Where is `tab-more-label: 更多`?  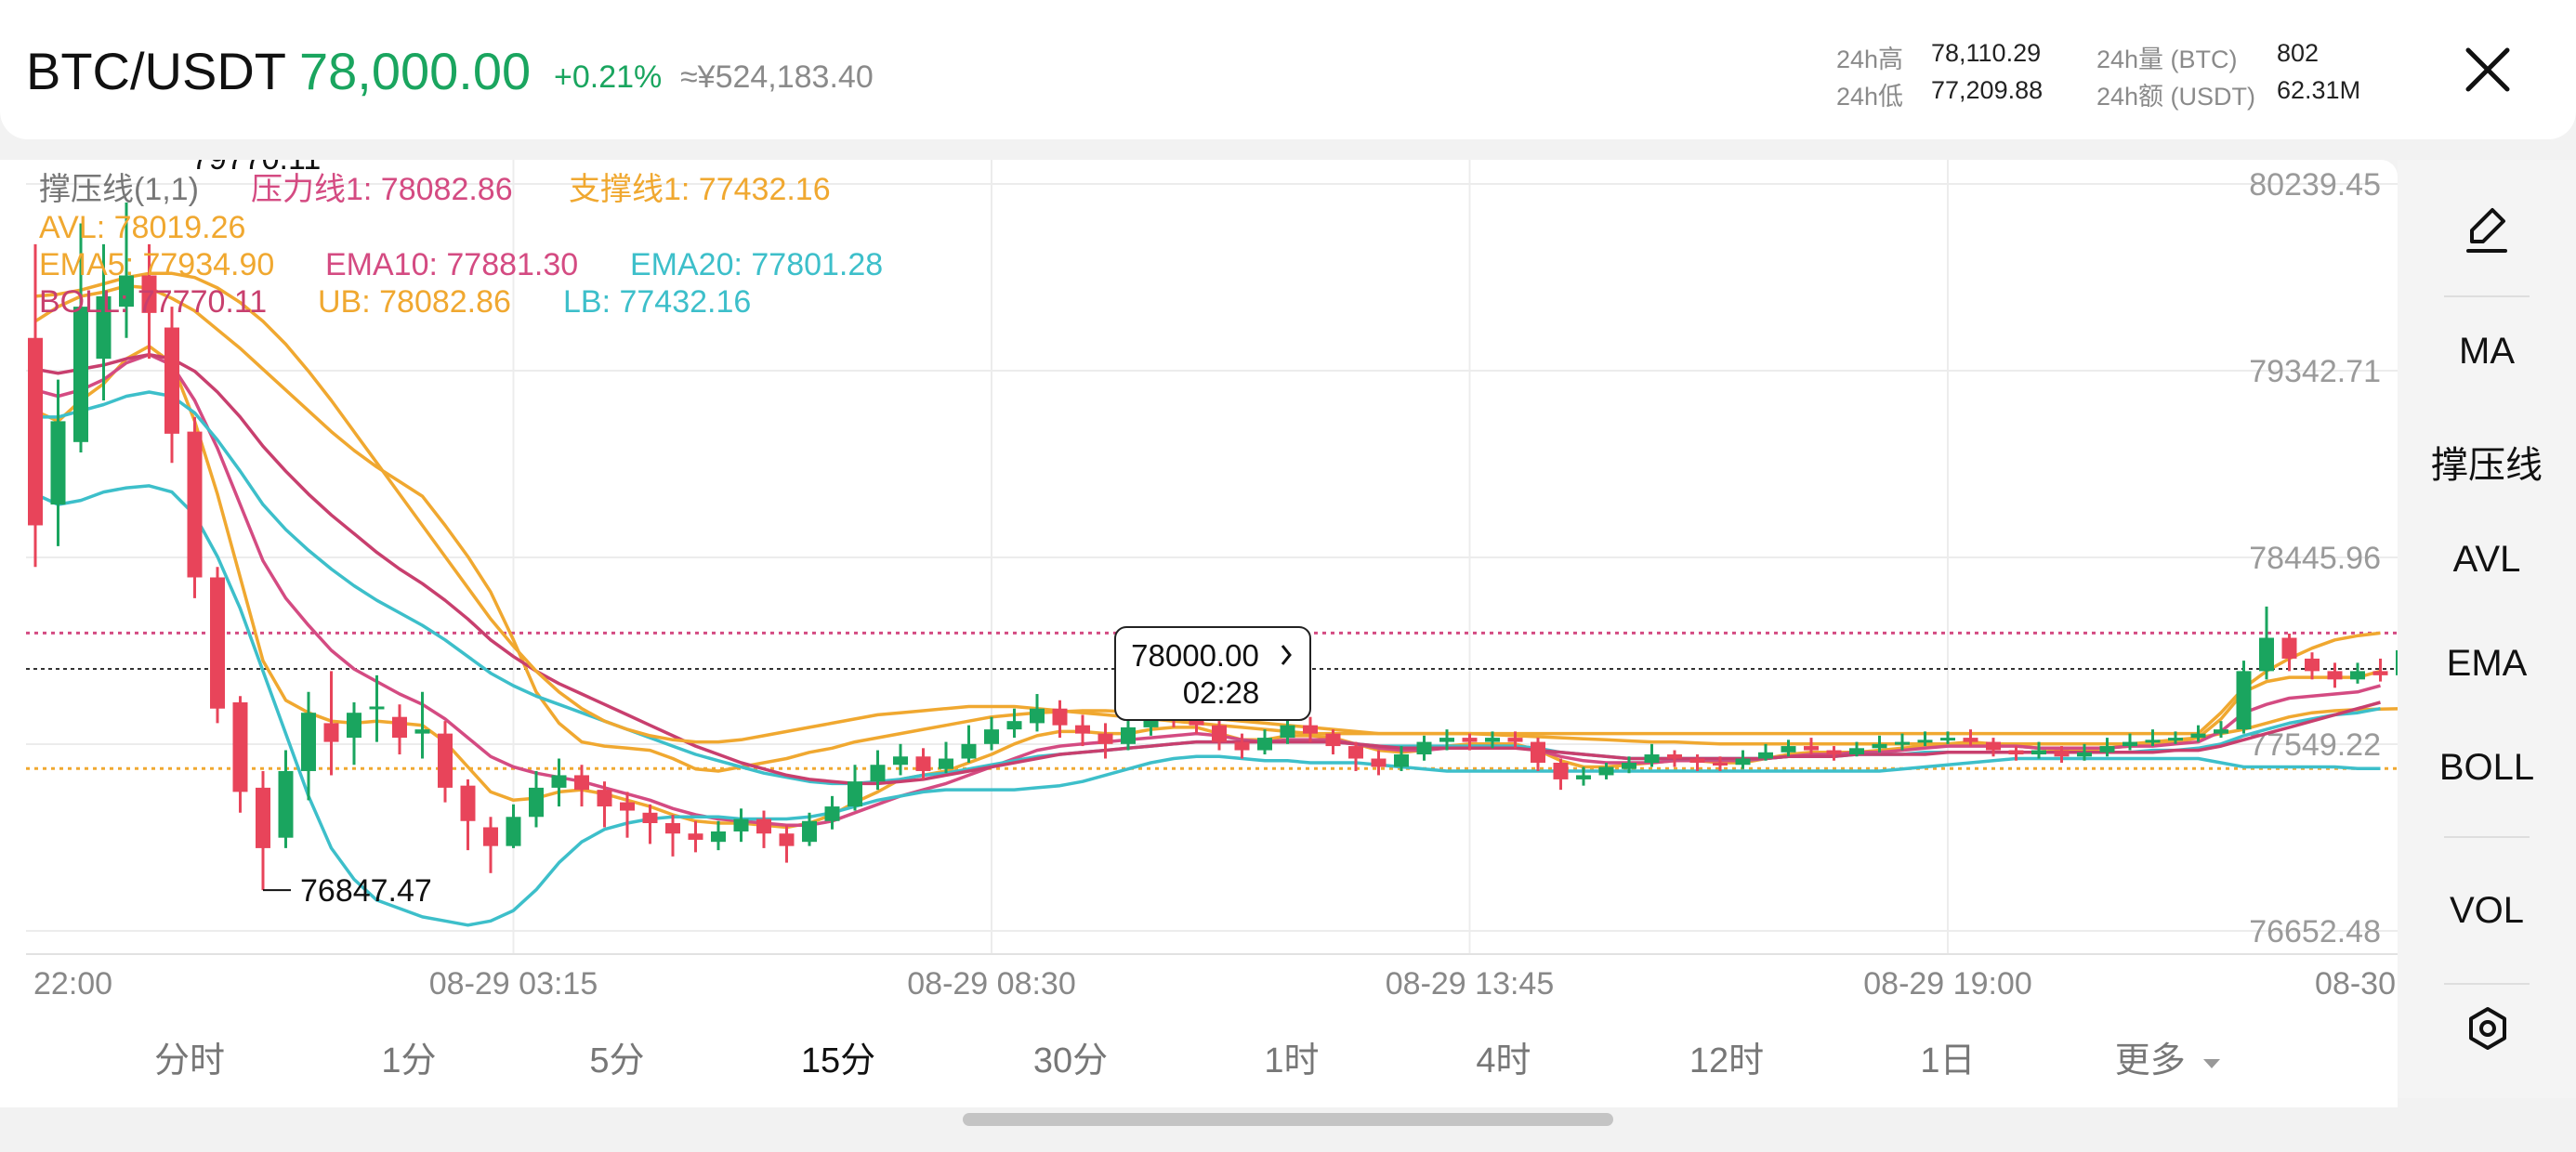
tab-more-label: 更多 is located at coordinates (2150, 1060).